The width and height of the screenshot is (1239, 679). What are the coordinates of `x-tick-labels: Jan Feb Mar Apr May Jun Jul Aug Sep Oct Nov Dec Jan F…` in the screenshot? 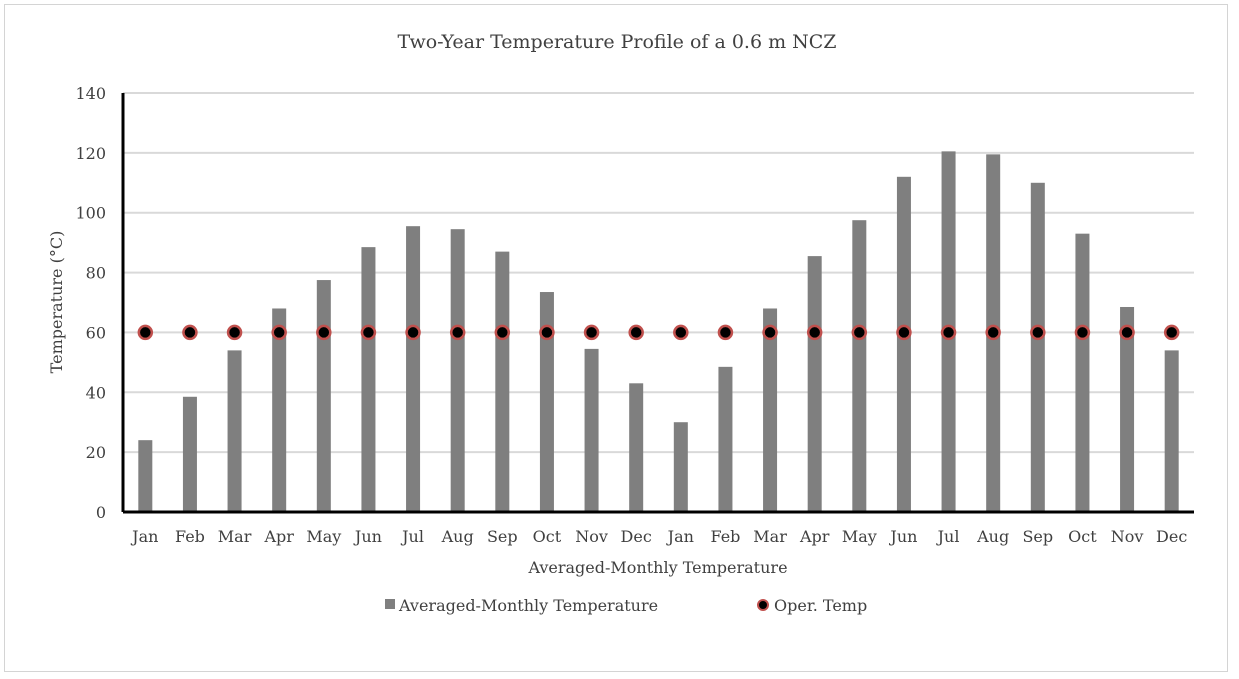 It's located at (658, 536).